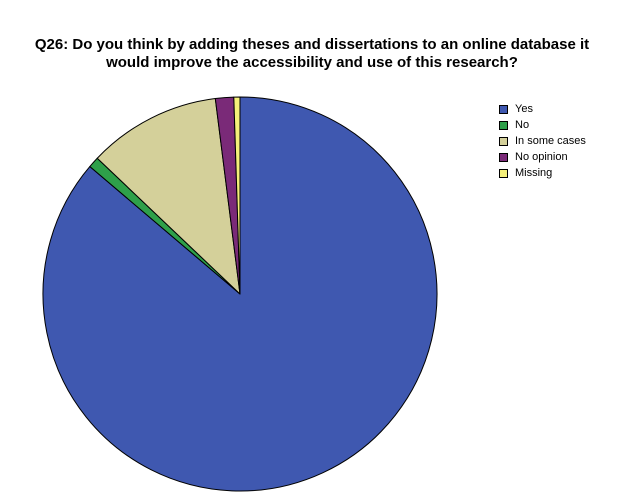 This screenshot has height=500, width=624. I want to click on legend-swatch-yes, so click(503, 109).